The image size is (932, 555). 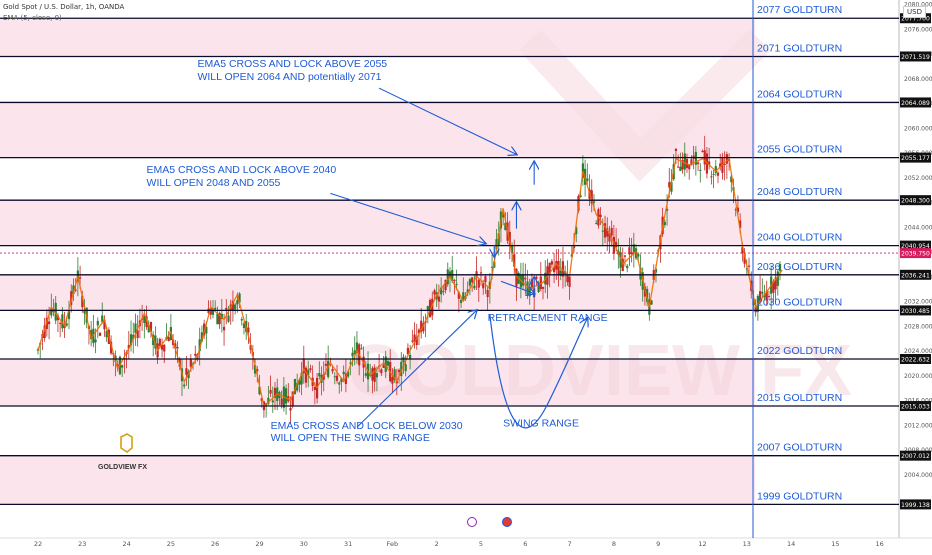 What do you see at coordinates (350, 438) in the screenshot?
I see `annotation-text: WILL OPEN THE SWING RANGE` at bounding box center [350, 438].